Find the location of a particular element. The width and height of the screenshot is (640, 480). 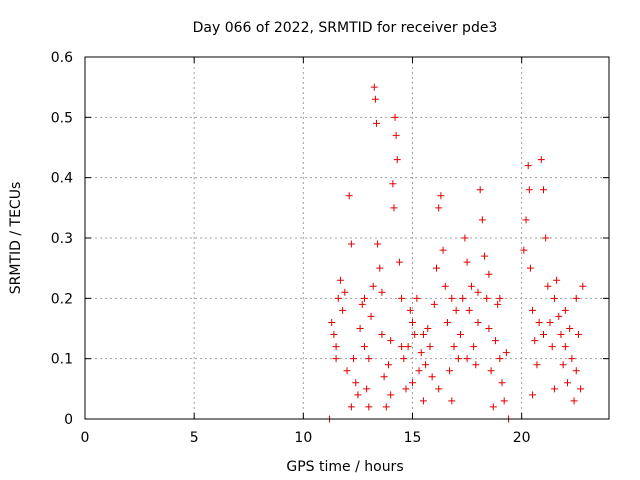

y-tick-label: 0.2 is located at coordinates (62, 299).